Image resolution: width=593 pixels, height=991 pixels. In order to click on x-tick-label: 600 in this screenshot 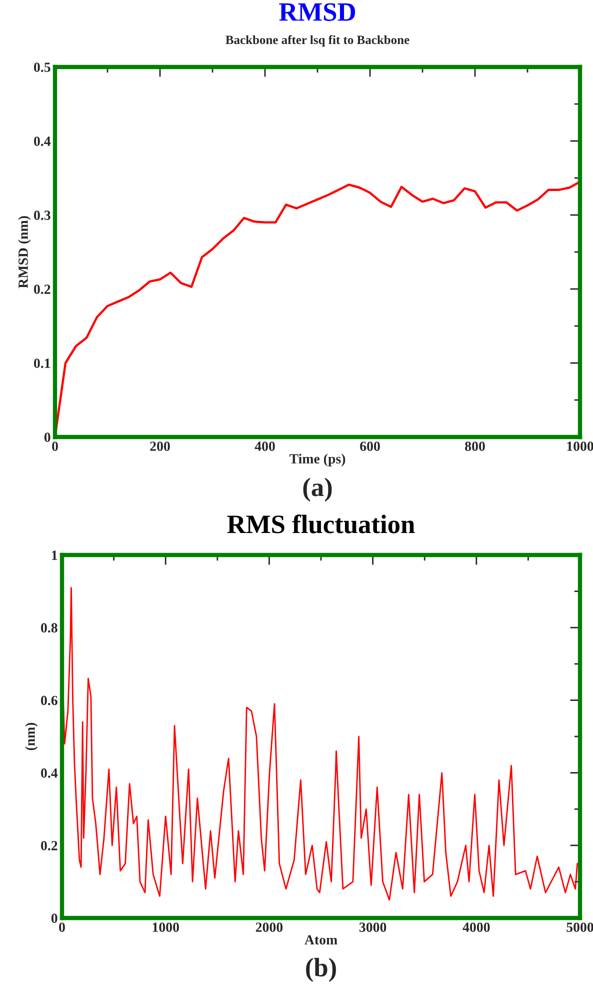, I will do `click(370, 446)`.